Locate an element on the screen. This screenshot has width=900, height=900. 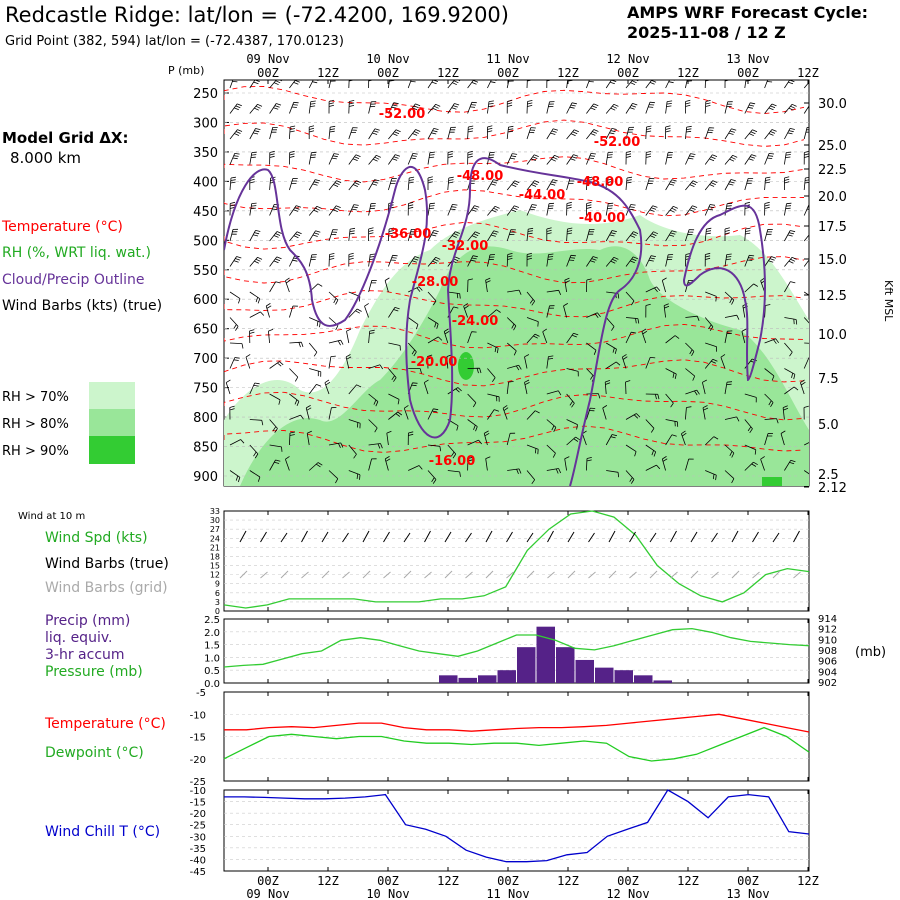
chill-tick-label-4: -30 is located at coordinates (198, 837).